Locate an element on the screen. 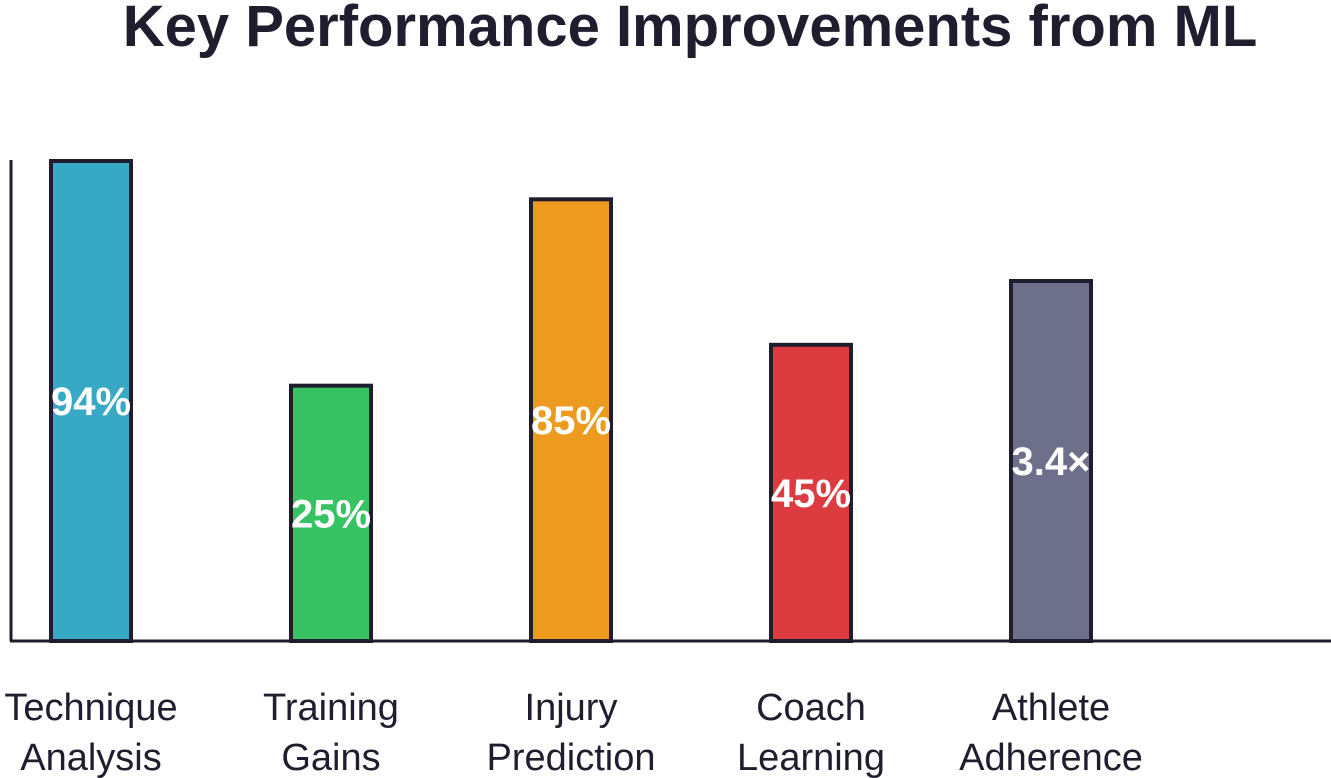 The image size is (1331, 778). bar-value-label-3: 45% is located at coordinates (811, 494).